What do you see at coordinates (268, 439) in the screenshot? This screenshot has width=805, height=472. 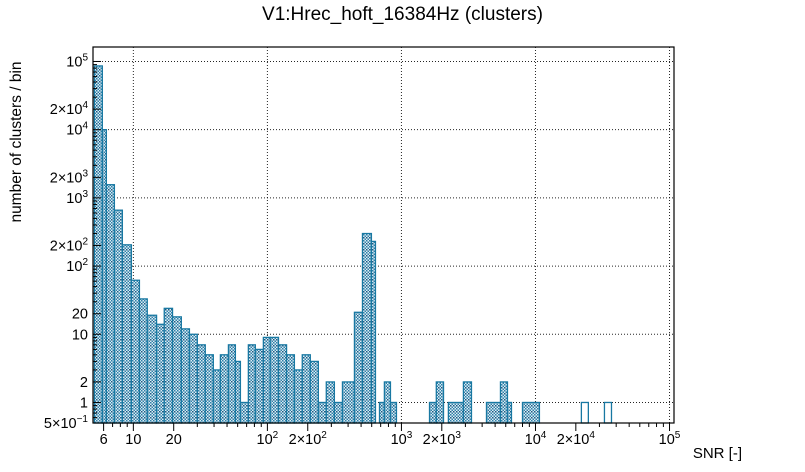 I see `x-tick-label: 10²` at bounding box center [268, 439].